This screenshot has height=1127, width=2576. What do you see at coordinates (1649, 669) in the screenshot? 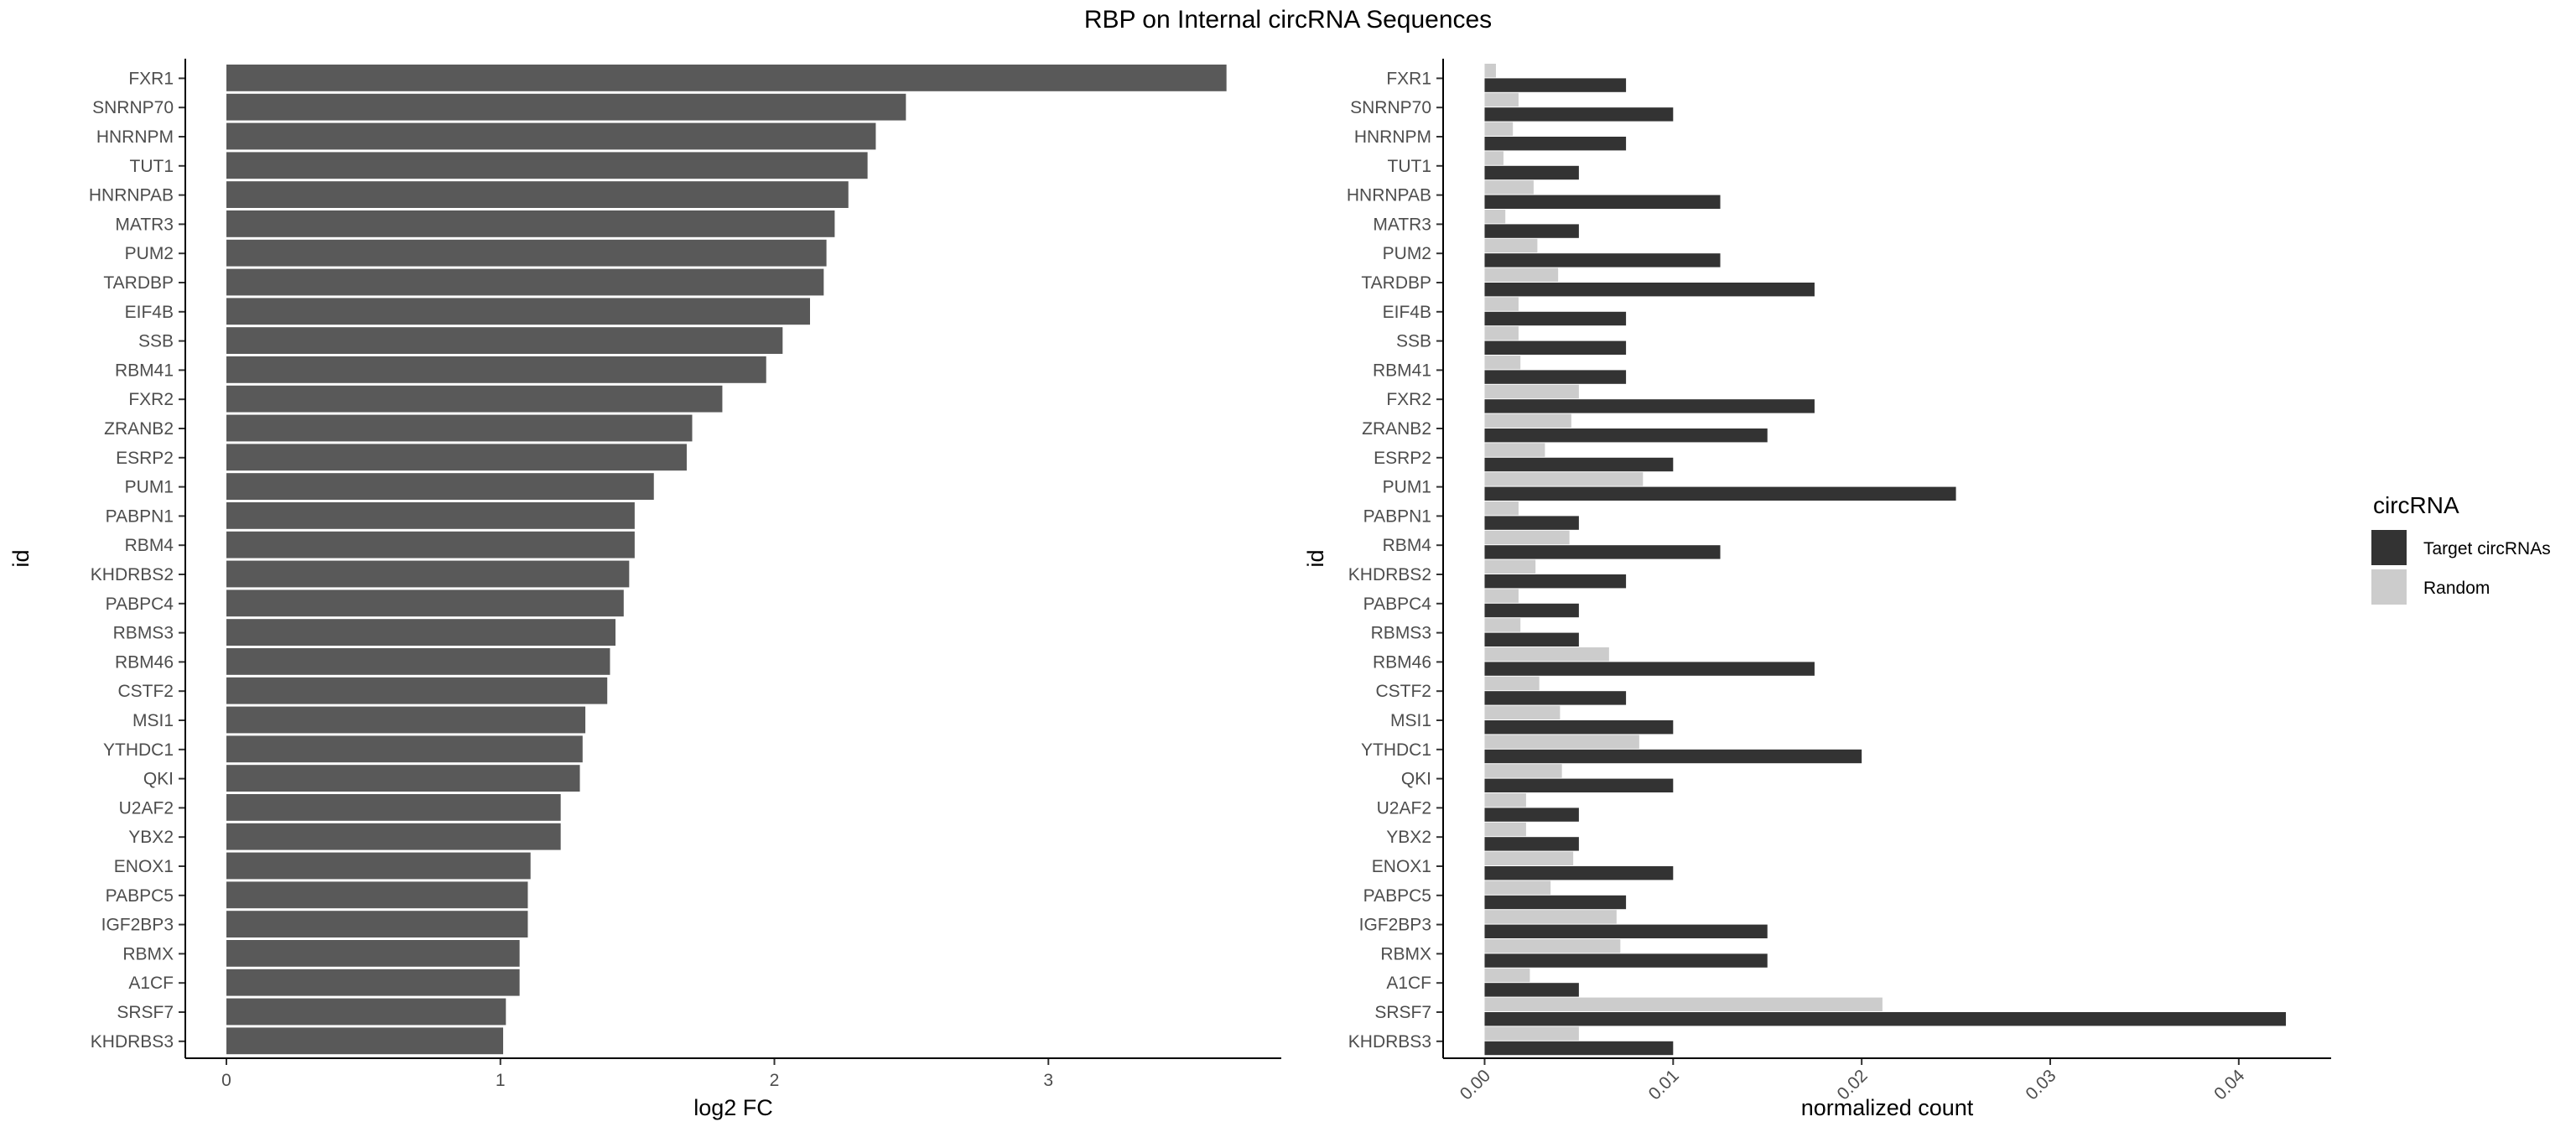
I see `bar-target-rbm46` at bounding box center [1649, 669].